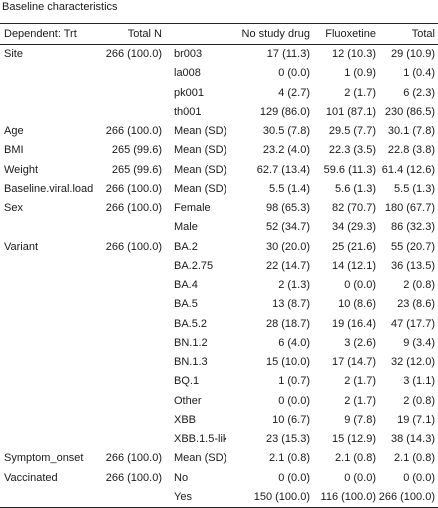 This screenshot has height=508, width=438. Describe the element at coordinates (360, 477) in the screenshot. I see `fluoxetine-cell: 0 (0.0)` at that location.